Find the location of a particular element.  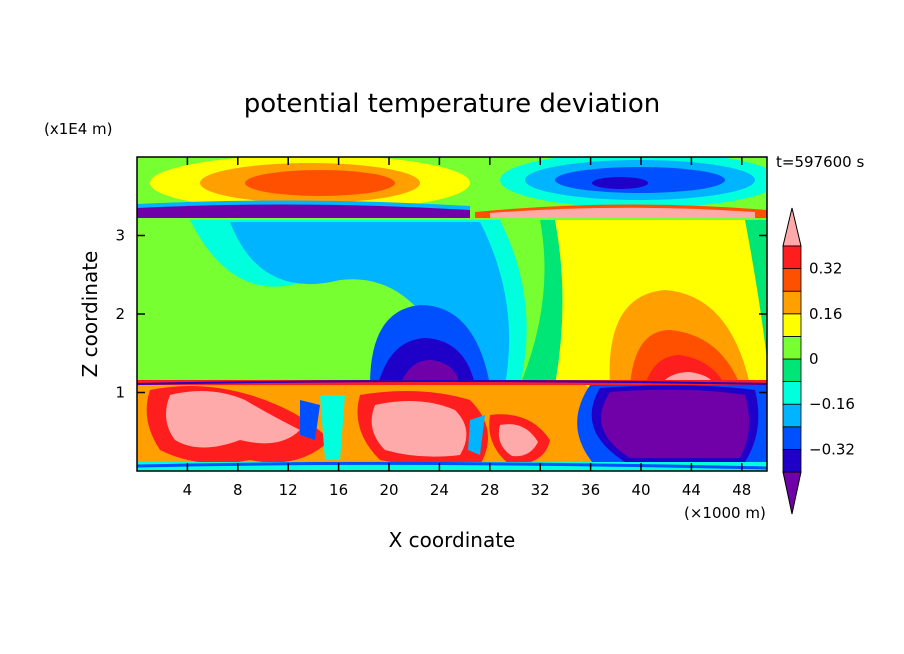

y-tick-label: 1 is located at coordinates (120, 393).